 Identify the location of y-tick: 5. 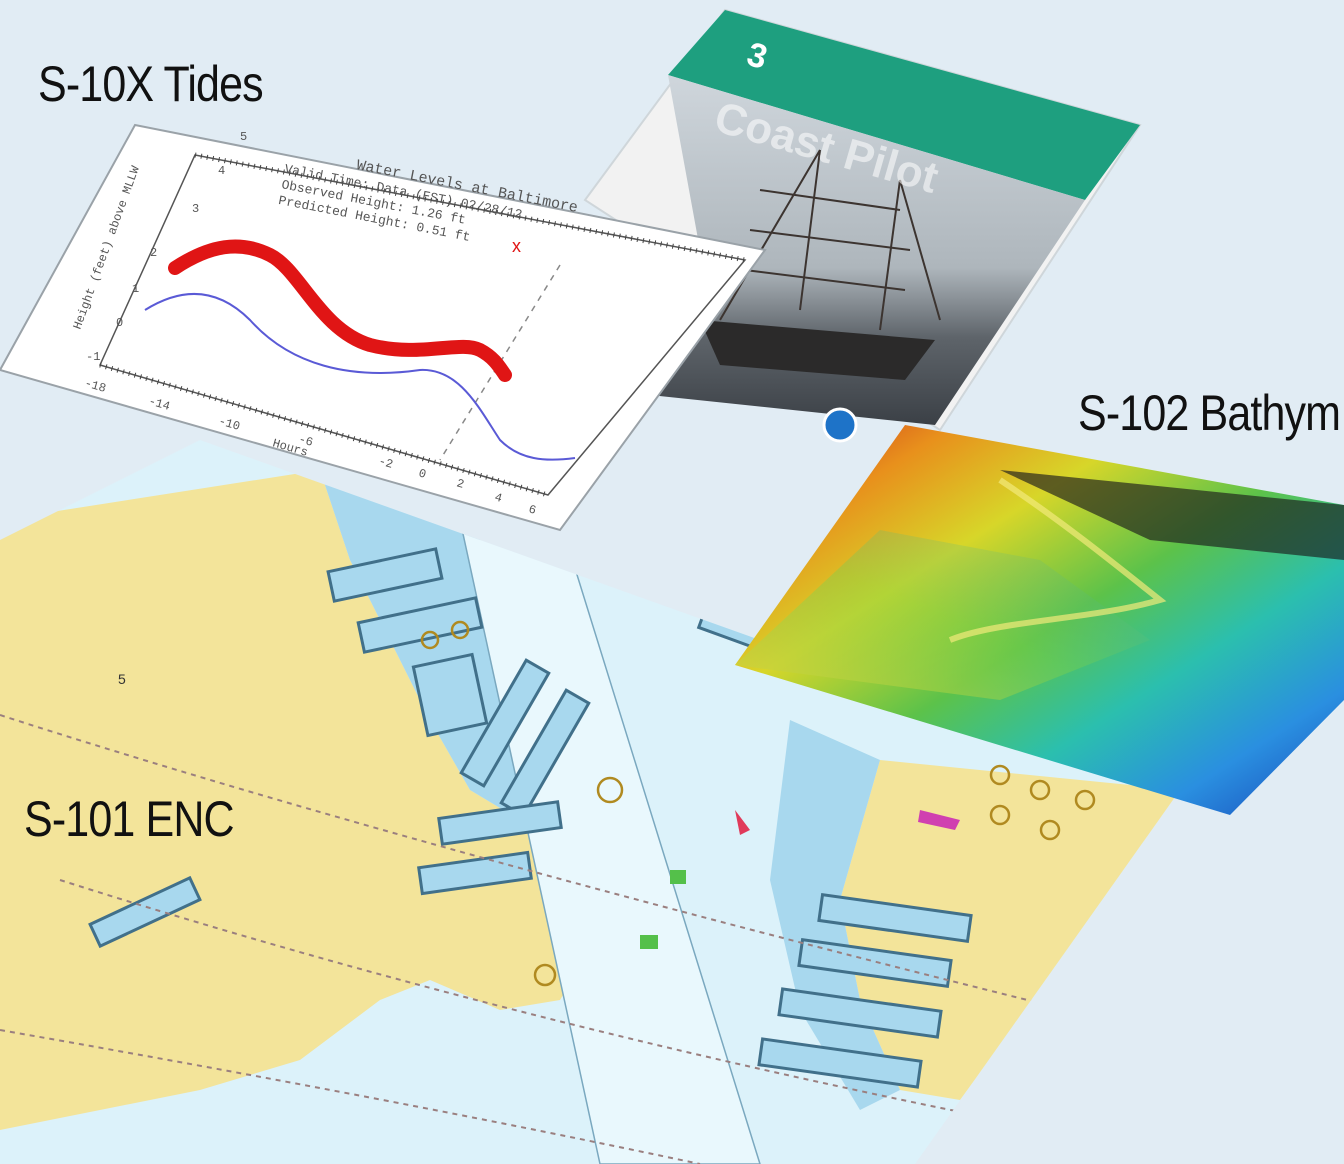
(243, 137).